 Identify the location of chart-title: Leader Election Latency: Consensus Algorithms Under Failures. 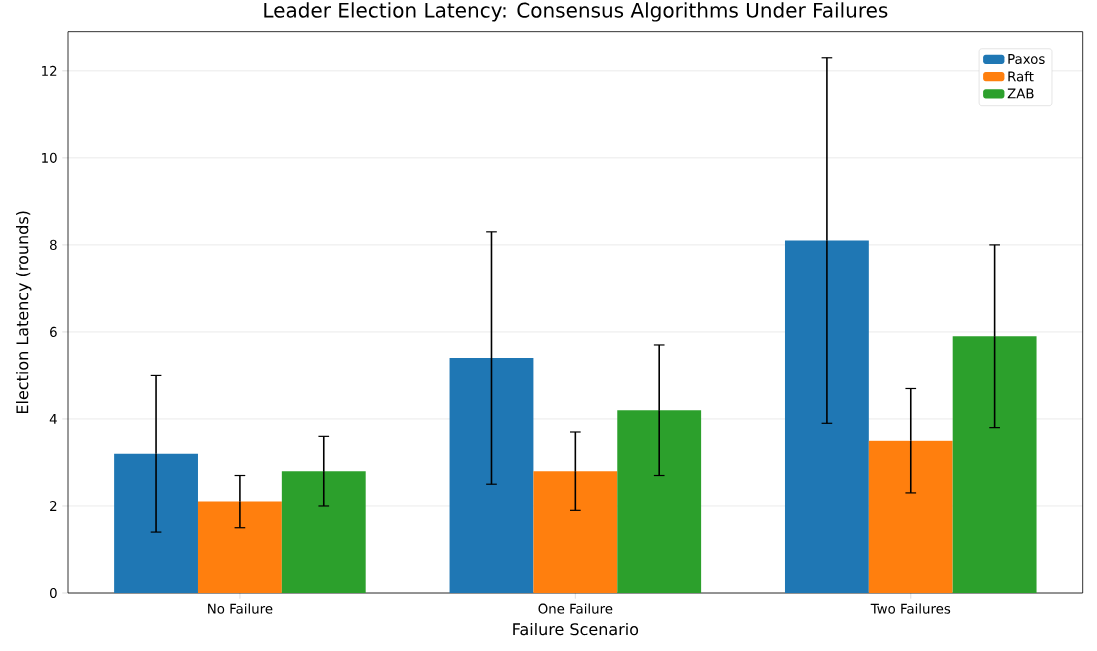
(576, 12).